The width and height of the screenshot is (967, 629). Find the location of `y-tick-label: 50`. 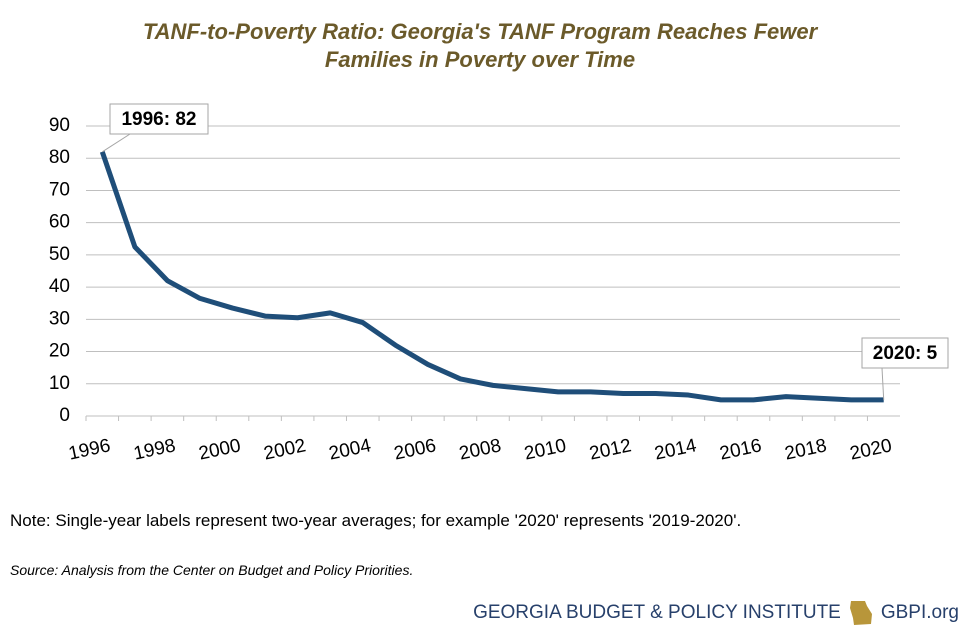

y-tick-label: 50 is located at coordinates (59, 254).